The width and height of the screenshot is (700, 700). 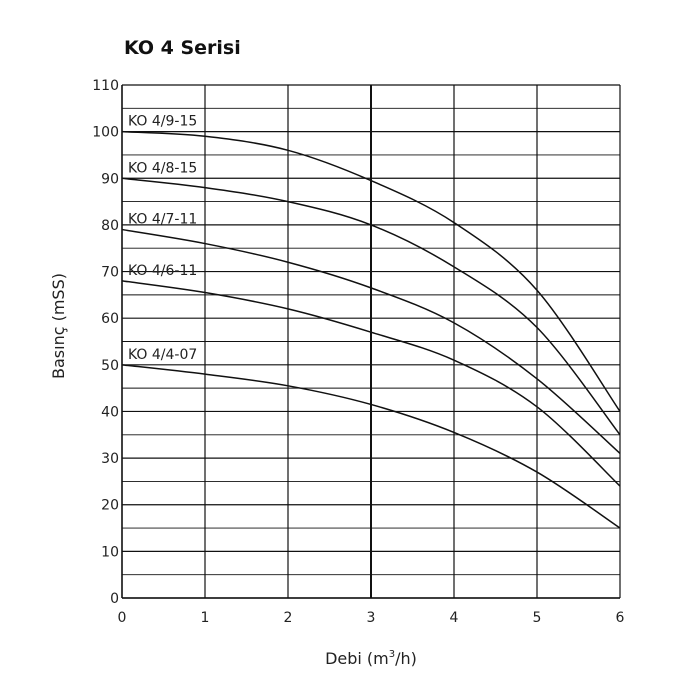 I want to click on y-tick-label: 50, so click(x=110, y=366).